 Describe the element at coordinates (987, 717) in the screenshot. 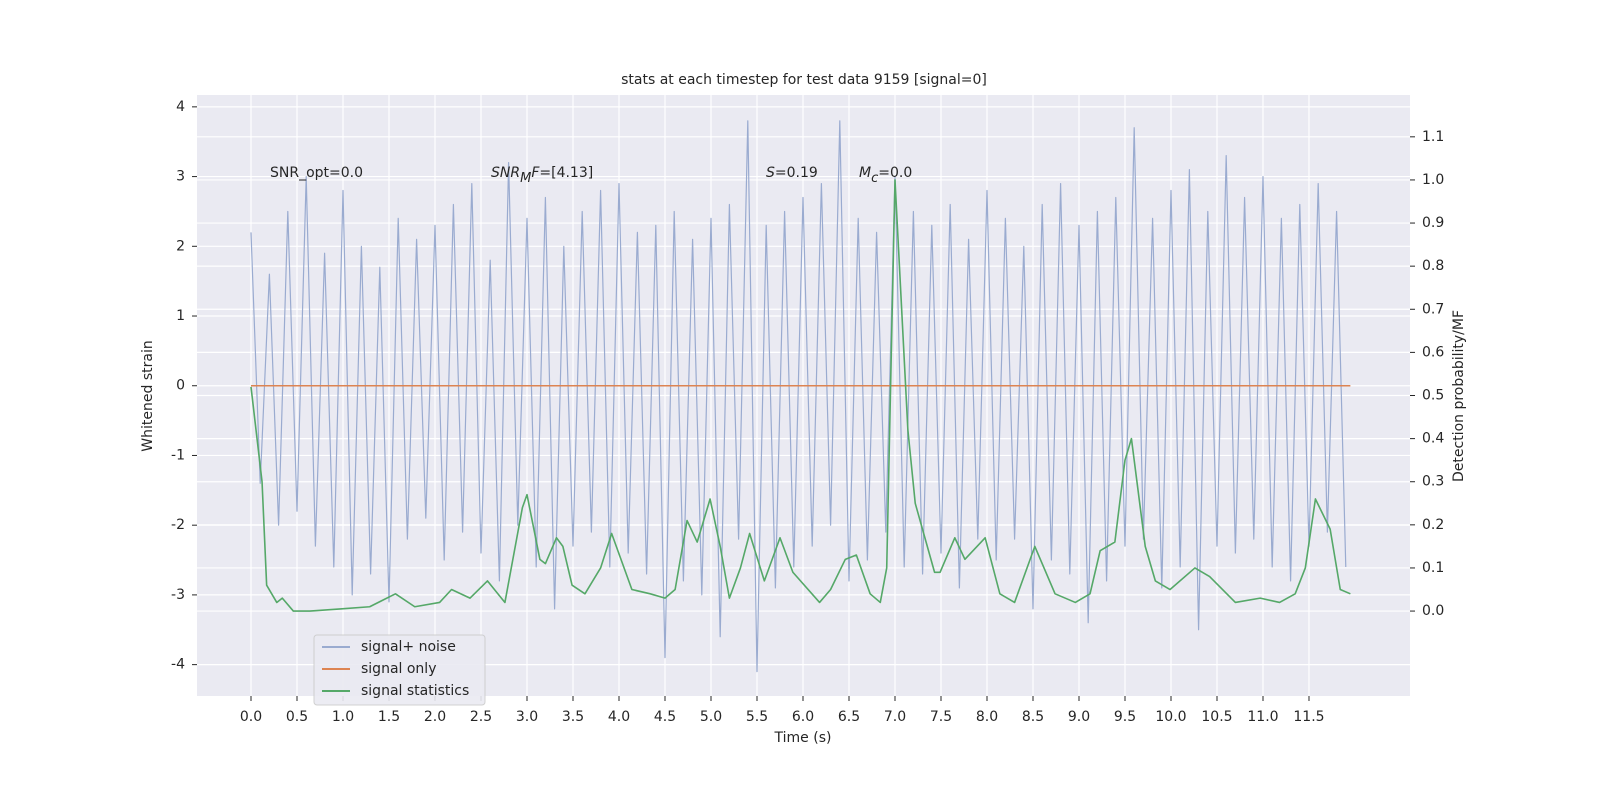

I see `x-tick-label: 8.0` at that location.